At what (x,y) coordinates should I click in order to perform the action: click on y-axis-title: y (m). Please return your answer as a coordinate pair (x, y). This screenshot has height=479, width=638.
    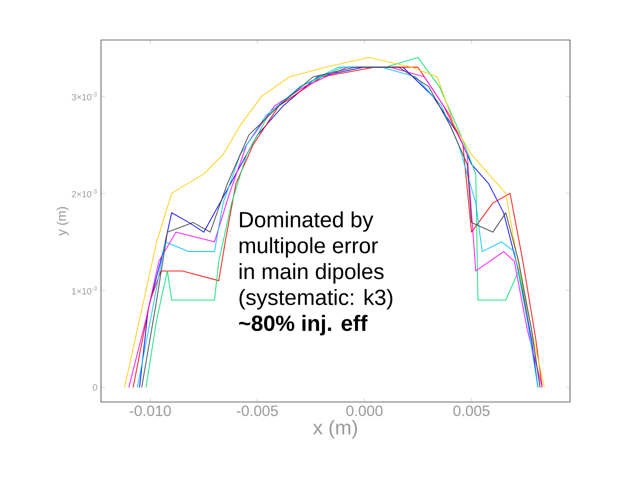
    Looking at the image, I should click on (62, 221).